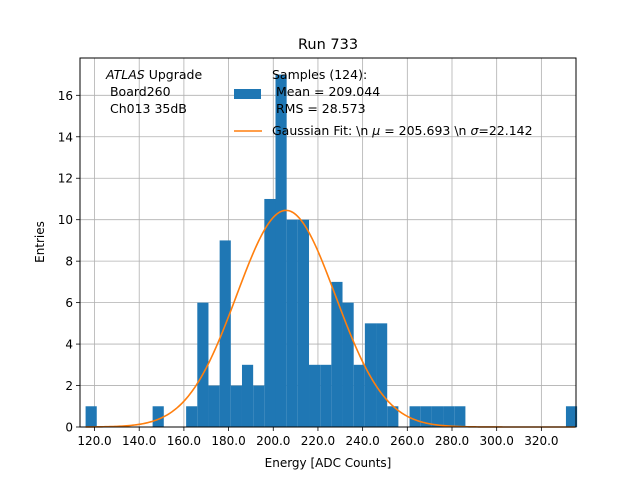  Describe the element at coordinates (322, 130) in the screenshot. I see `legend-fit-prefix: Gaussian Fit: \n` at that location.